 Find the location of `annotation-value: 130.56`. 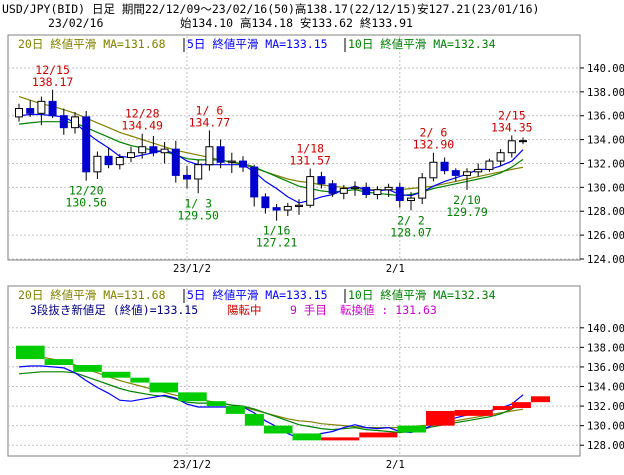

annotation-value: 130.56 is located at coordinates (86, 203).